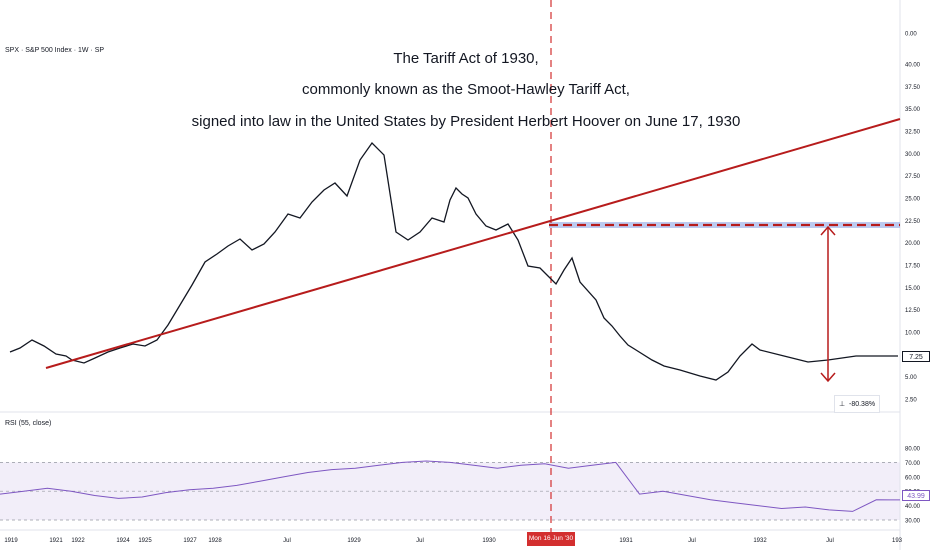  I want to click on price-tick-label: 32.50, so click(913, 133).